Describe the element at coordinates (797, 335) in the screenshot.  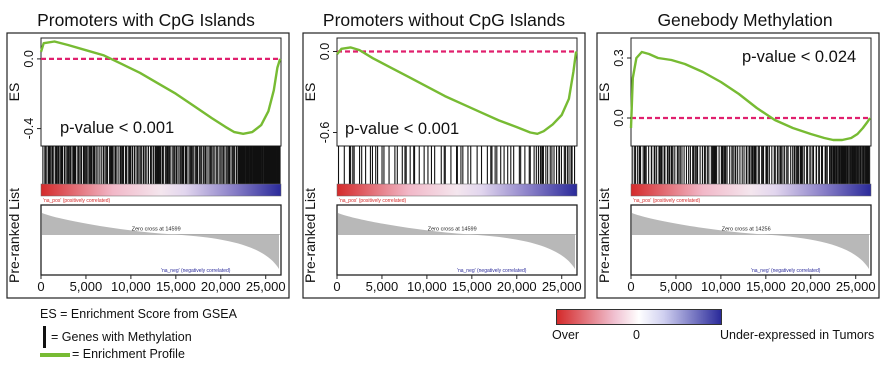
I see `colorbar-right-label: Under-expressed in Tumors` at that location.